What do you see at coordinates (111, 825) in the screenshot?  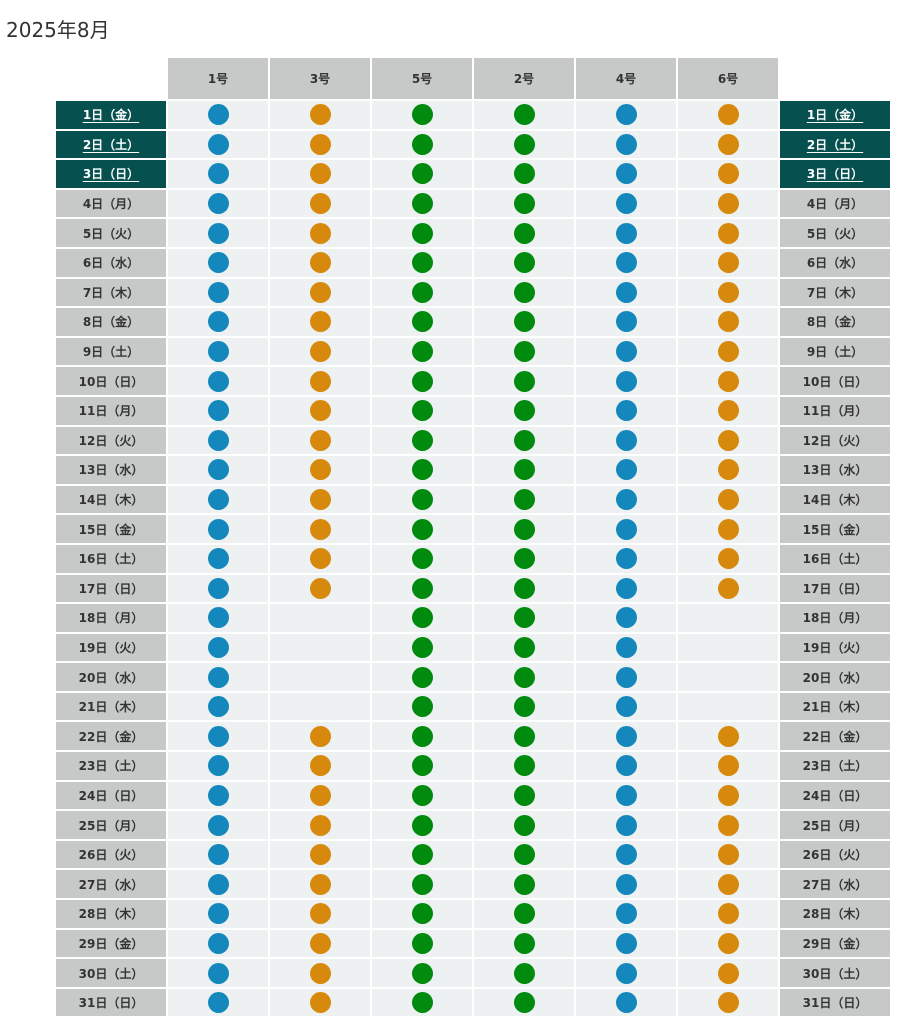 I see `date-cell-left: 25日（月）` at bounding box center [111, 825].